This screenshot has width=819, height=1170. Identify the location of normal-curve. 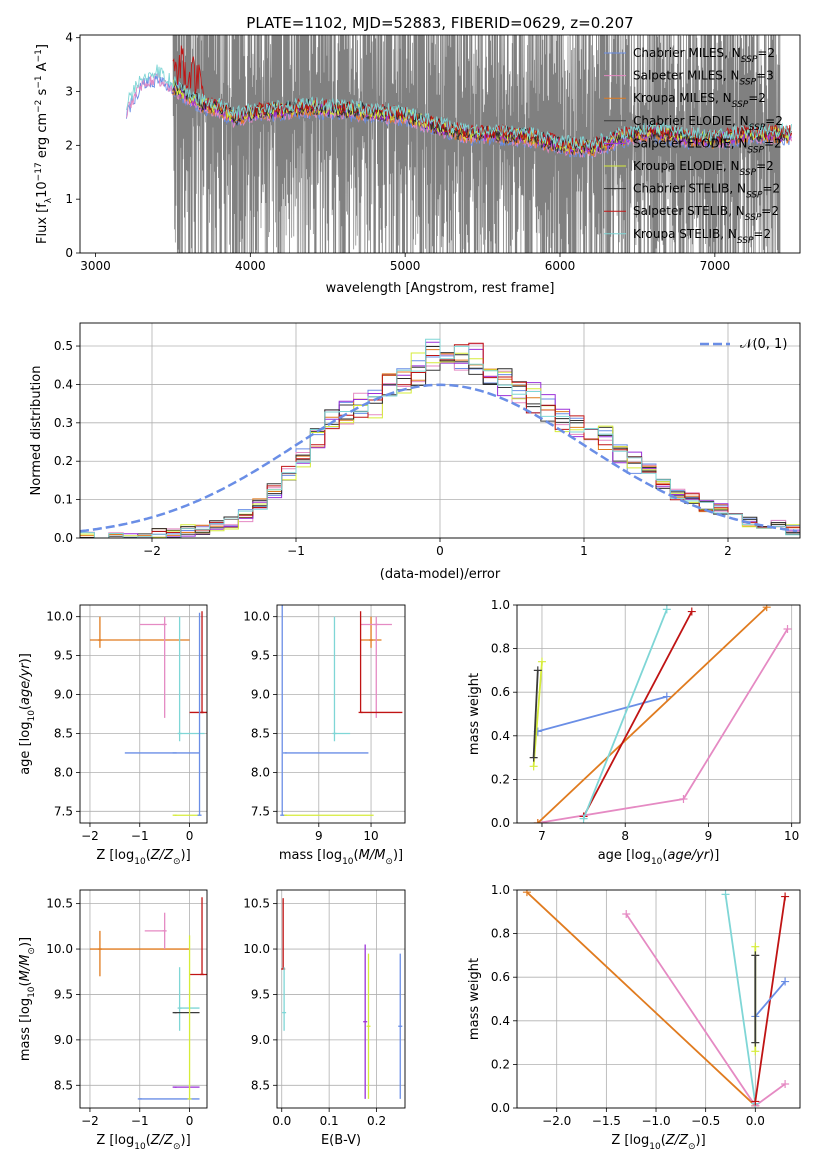
(439, 458).